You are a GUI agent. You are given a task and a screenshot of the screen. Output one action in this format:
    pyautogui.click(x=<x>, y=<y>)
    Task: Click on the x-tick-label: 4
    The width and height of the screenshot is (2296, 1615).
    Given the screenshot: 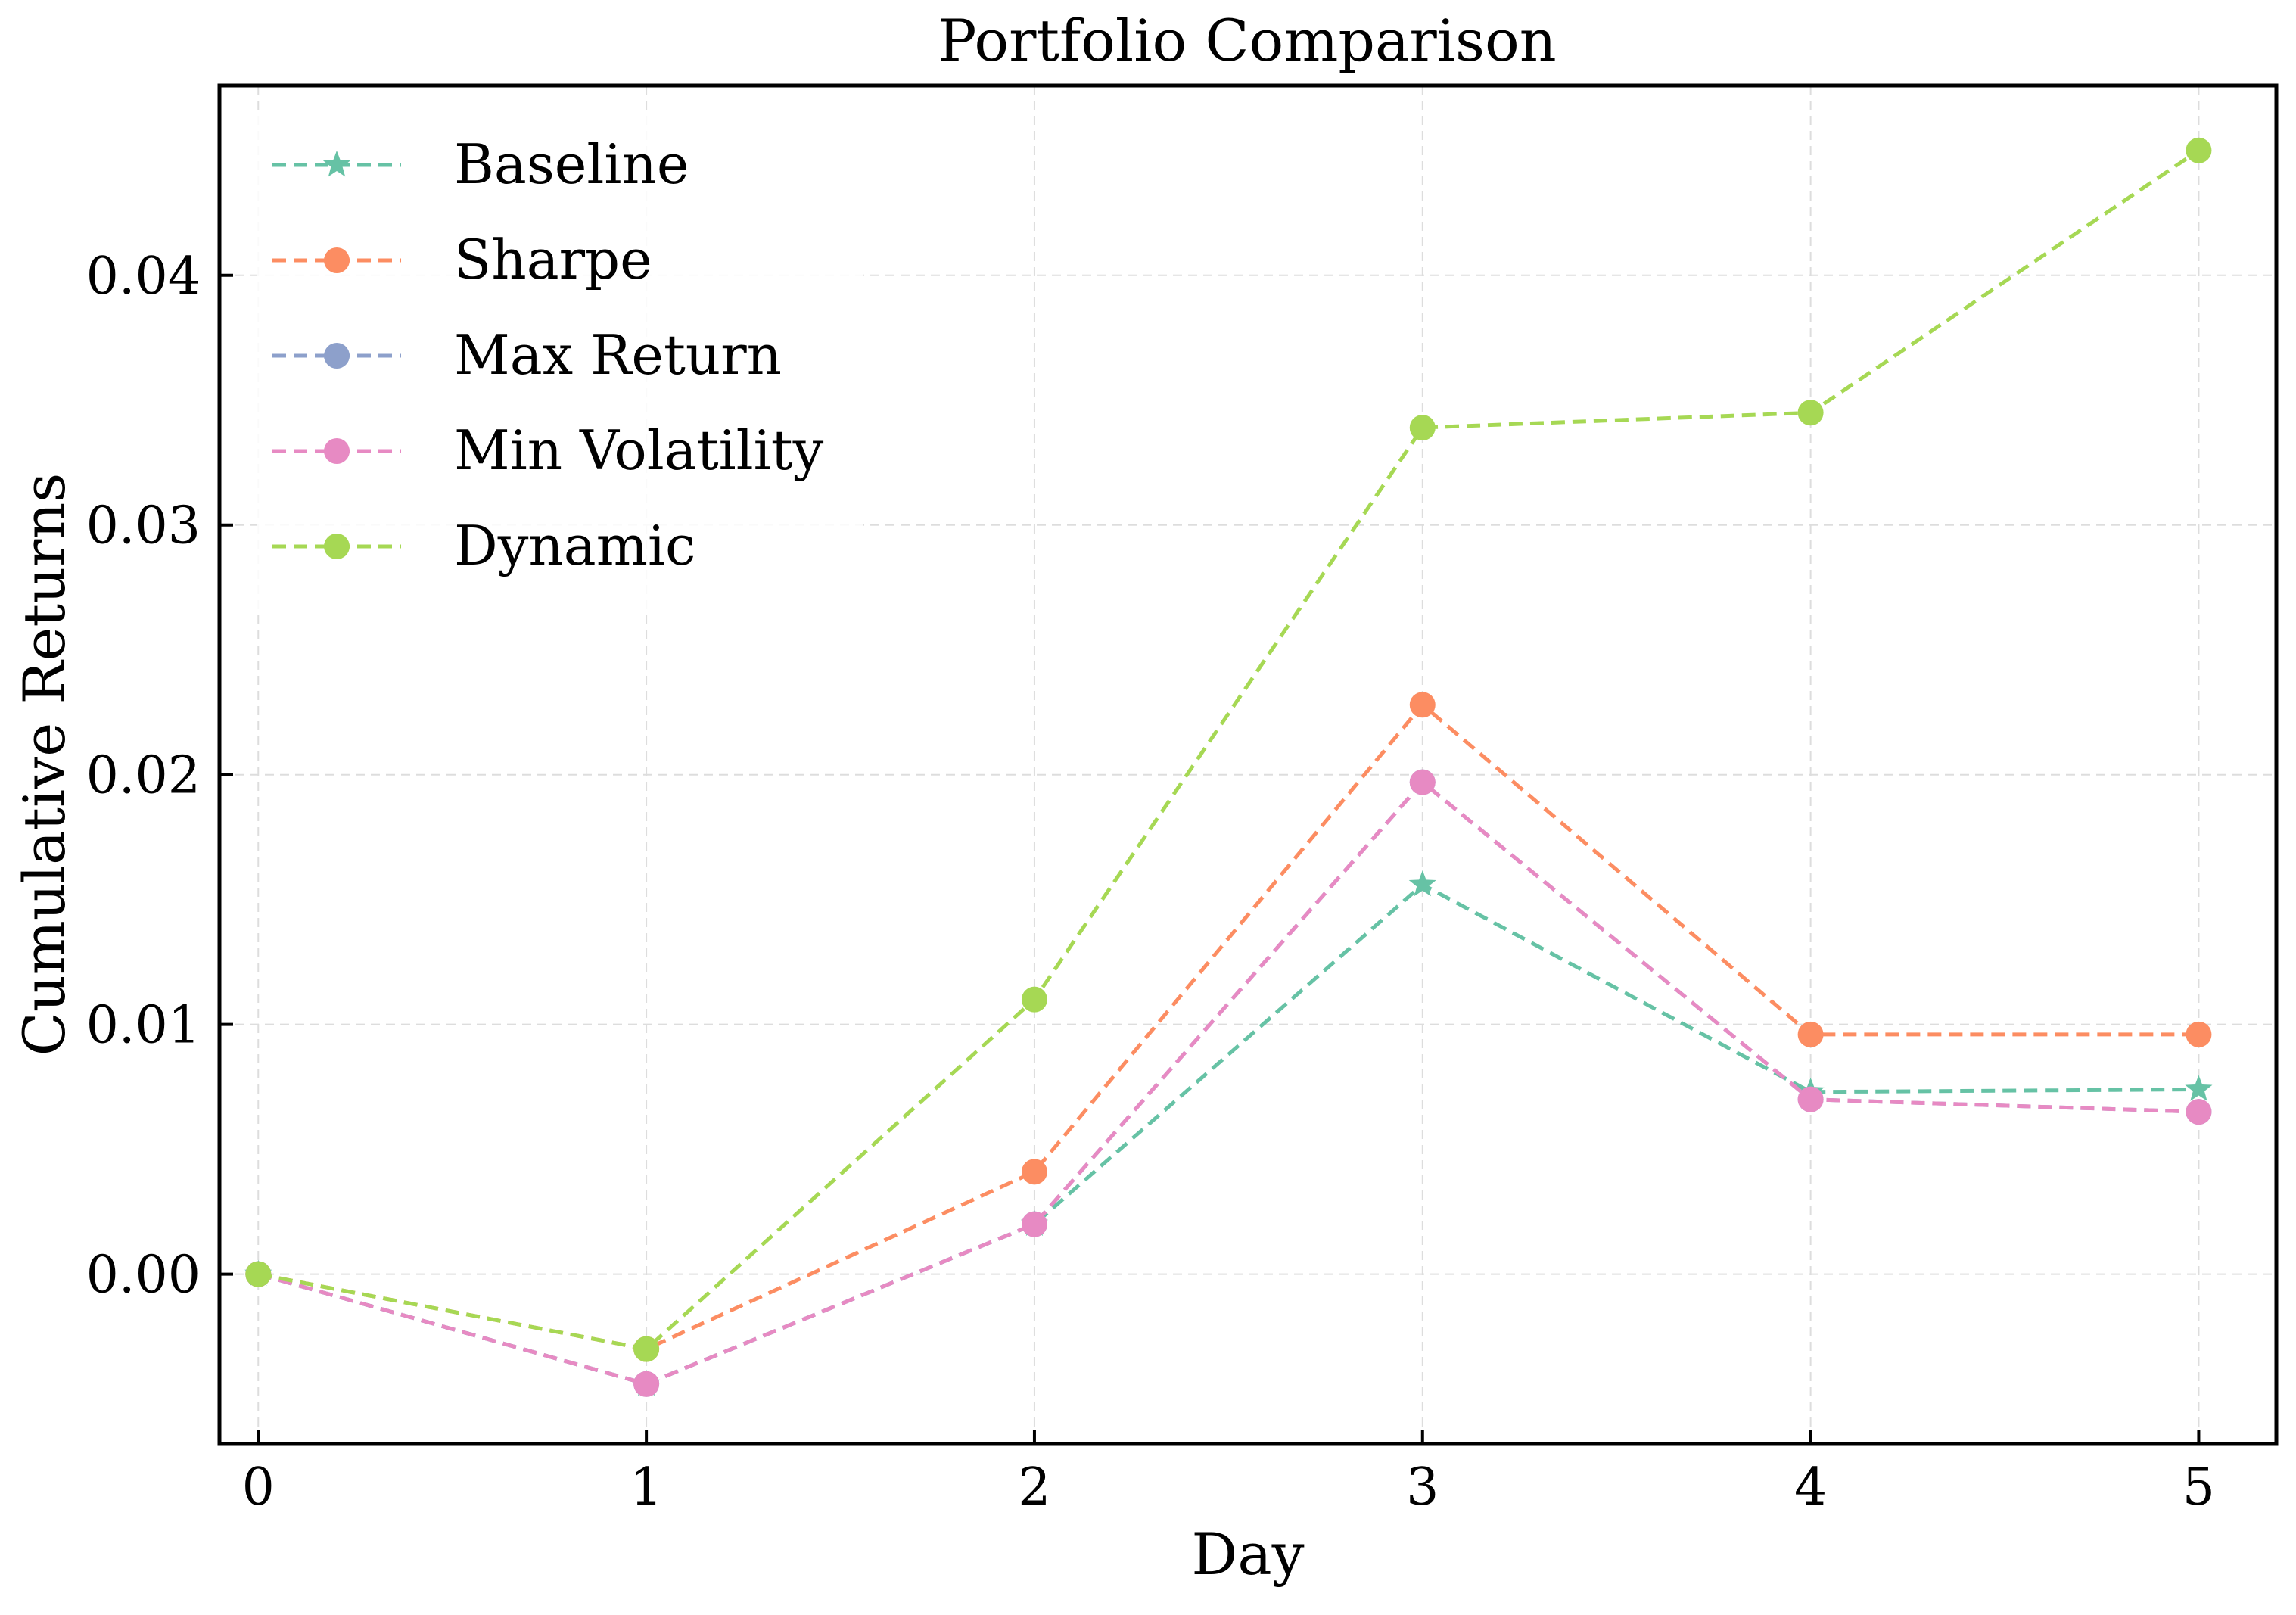 What is the action you would take?
    pyautogui.click(x=1810, y=1487)
    